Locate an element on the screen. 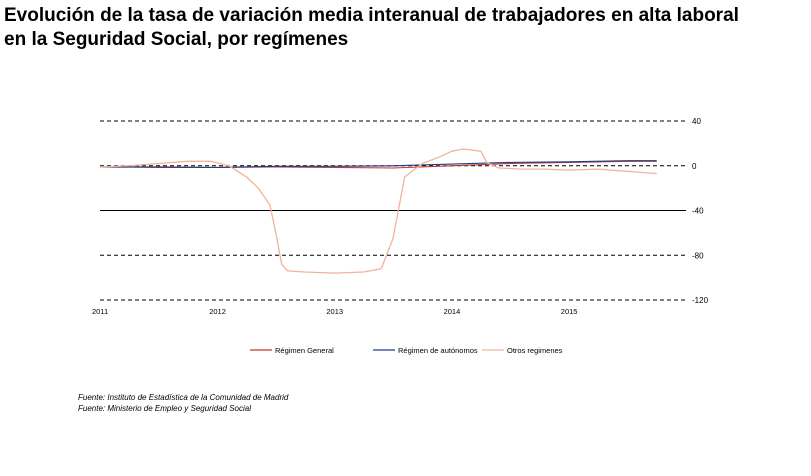 The image size is (811, 476). y-tick-label: -120 is located at coordinates (700, 300).